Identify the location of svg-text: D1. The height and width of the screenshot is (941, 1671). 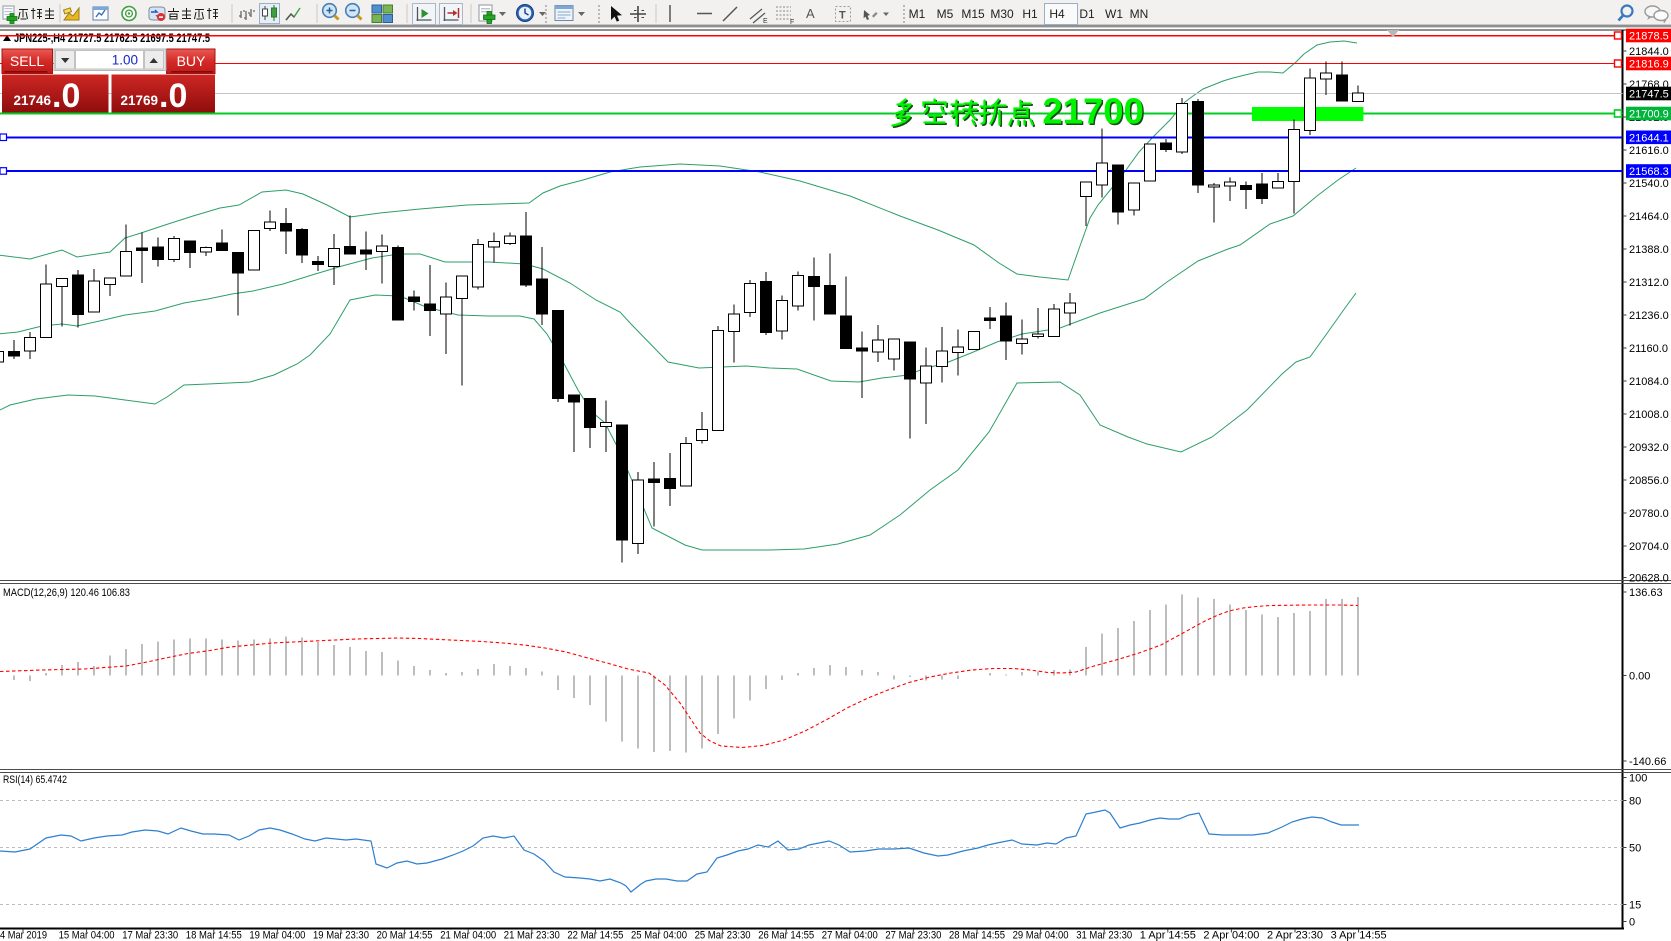
(1087, 14).